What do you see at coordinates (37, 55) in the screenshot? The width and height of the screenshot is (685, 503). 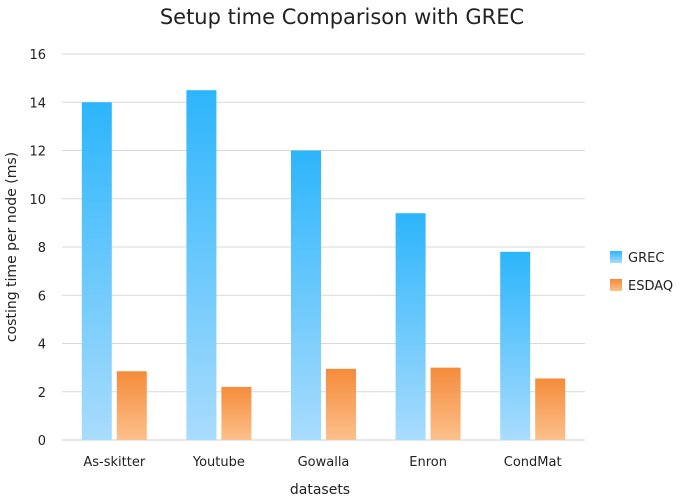 I see `y-tick-label: 16` at bounding box center [37, 55].